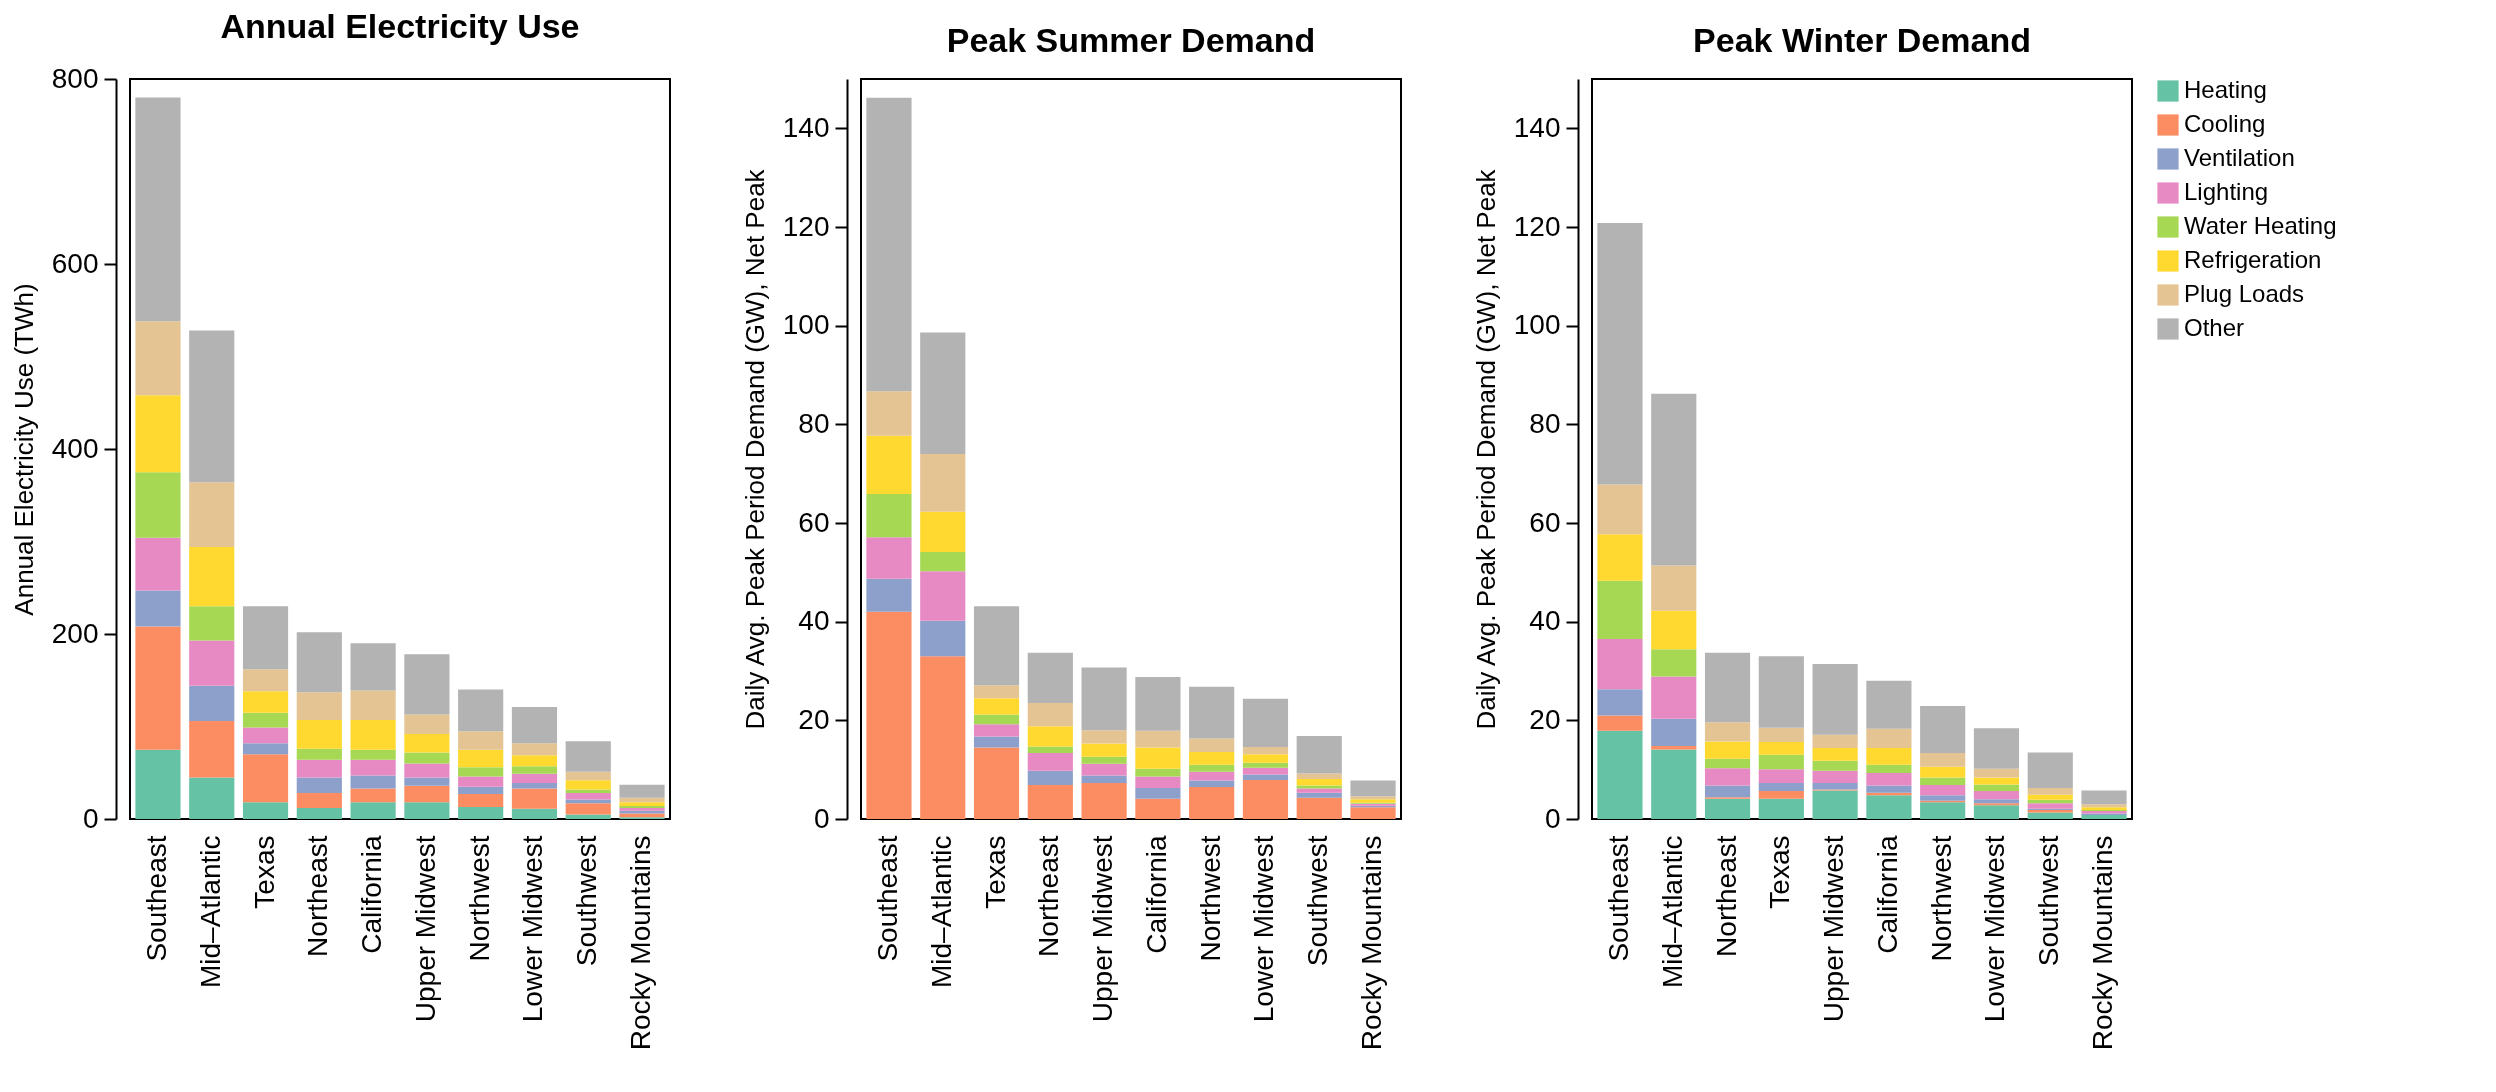  I want to click on legend-label: Heating, so click(2225, 89).